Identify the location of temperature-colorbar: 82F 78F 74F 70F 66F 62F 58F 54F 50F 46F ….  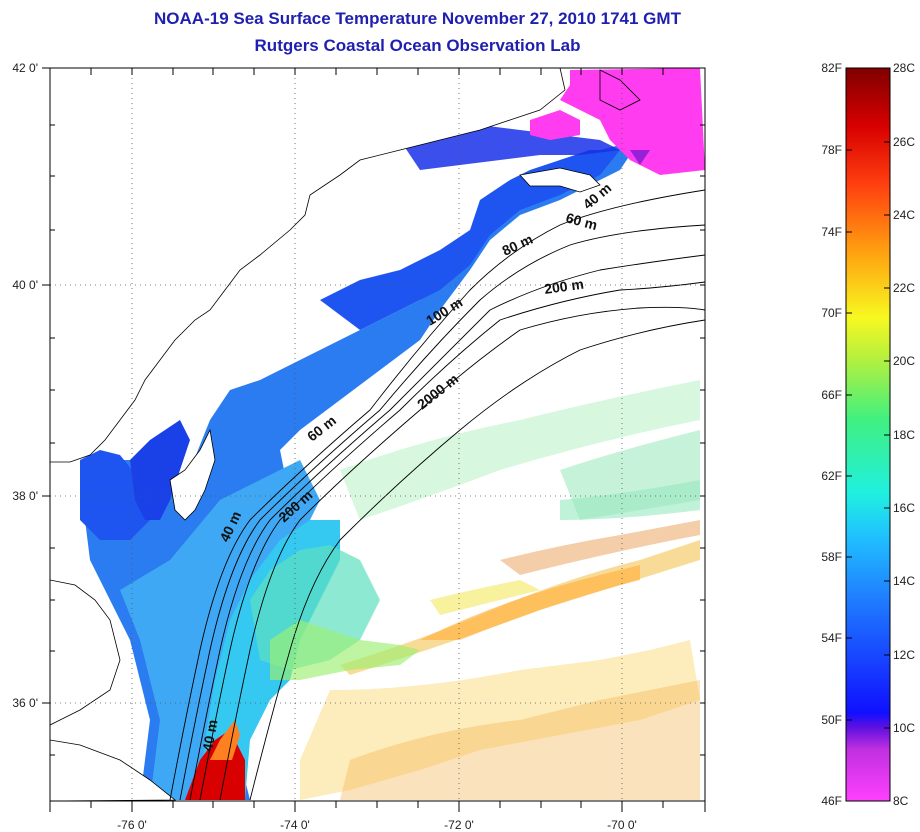
(868, 434).